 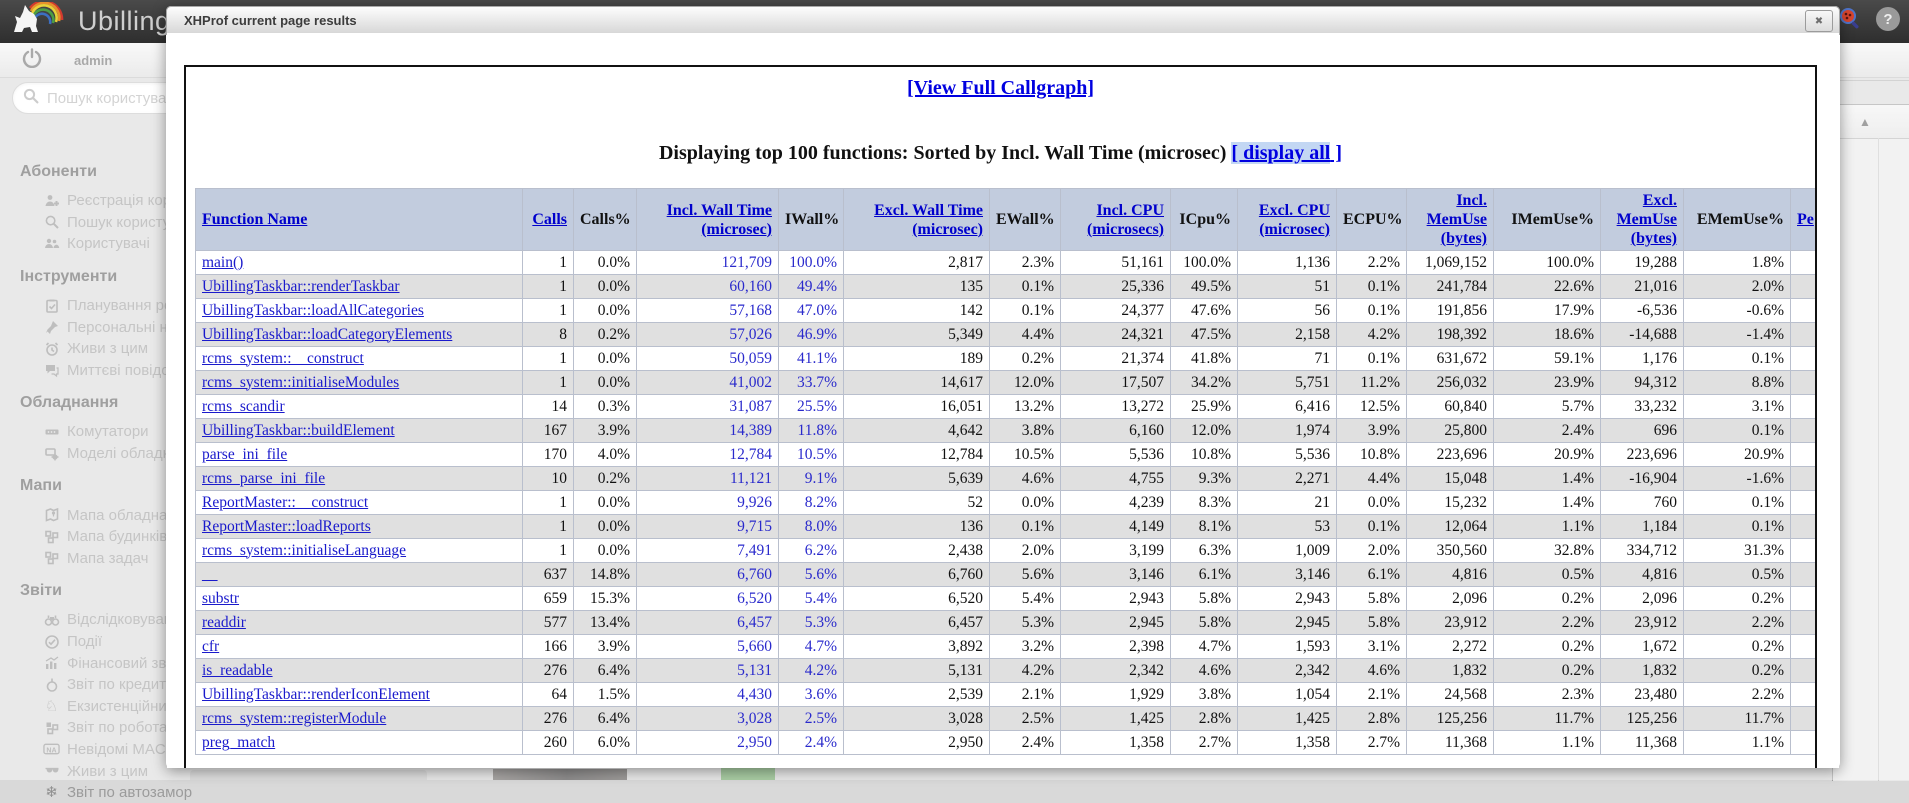 I want to click on function-link: rcms_system::registerModule, so click(x=294, y=718).